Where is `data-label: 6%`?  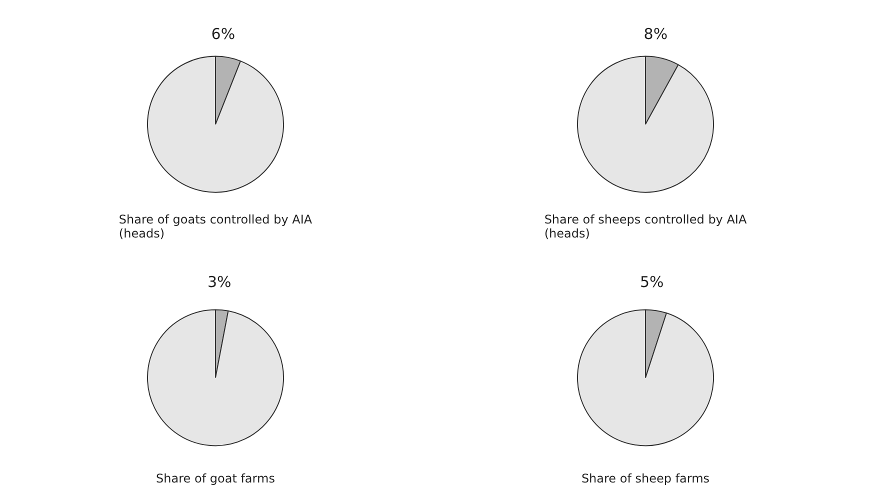 data-label: 6% is located at coordinates (223, 34).